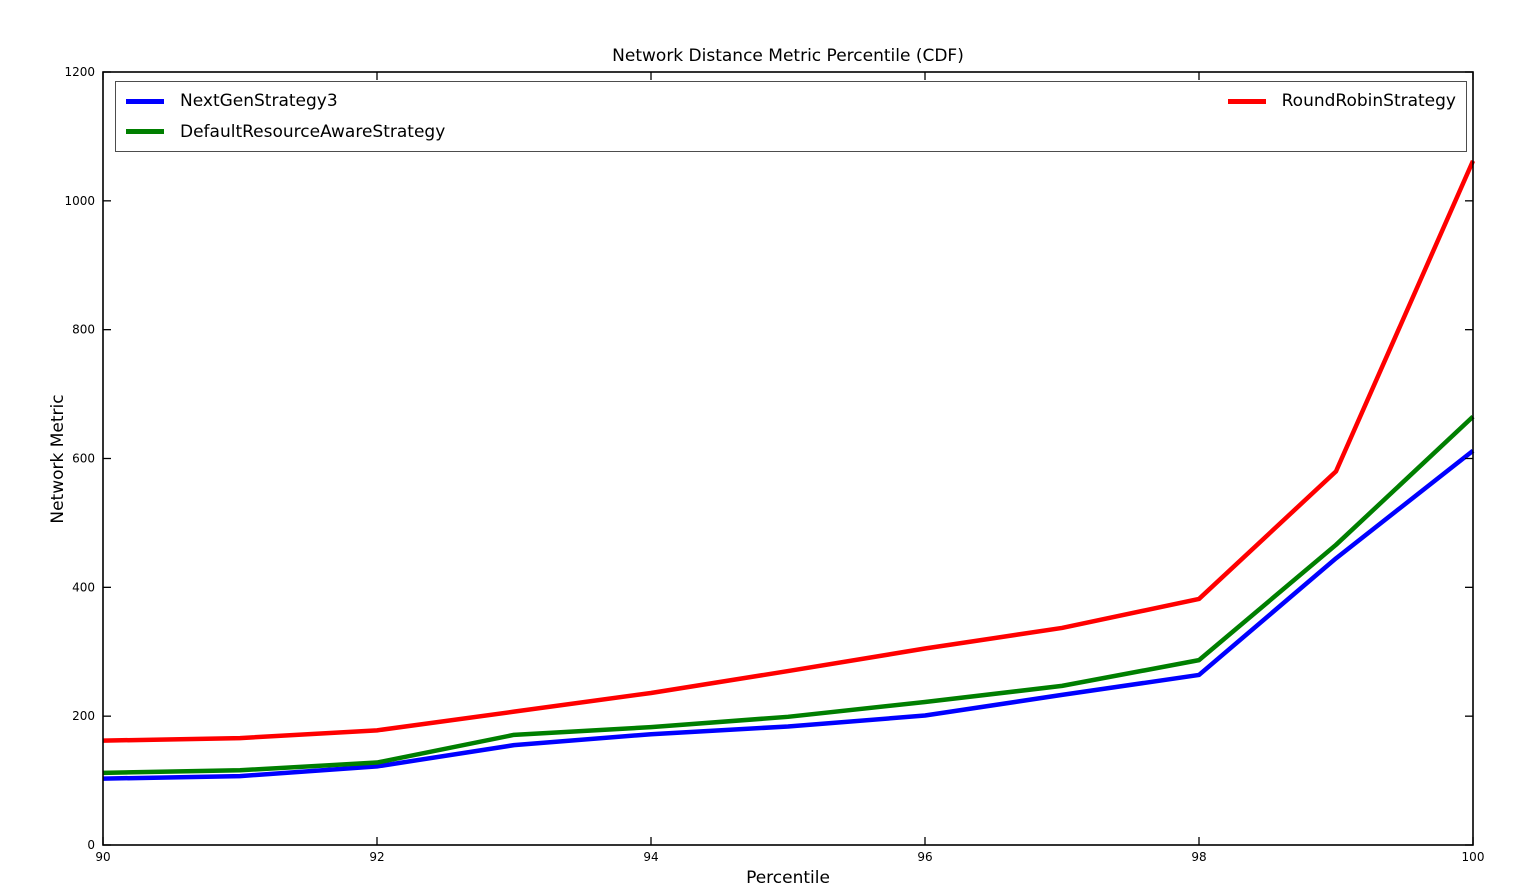 The width and height of the screenshot is (1524, 894). I want to click on y-tick-label: 200, so click(83, 716).